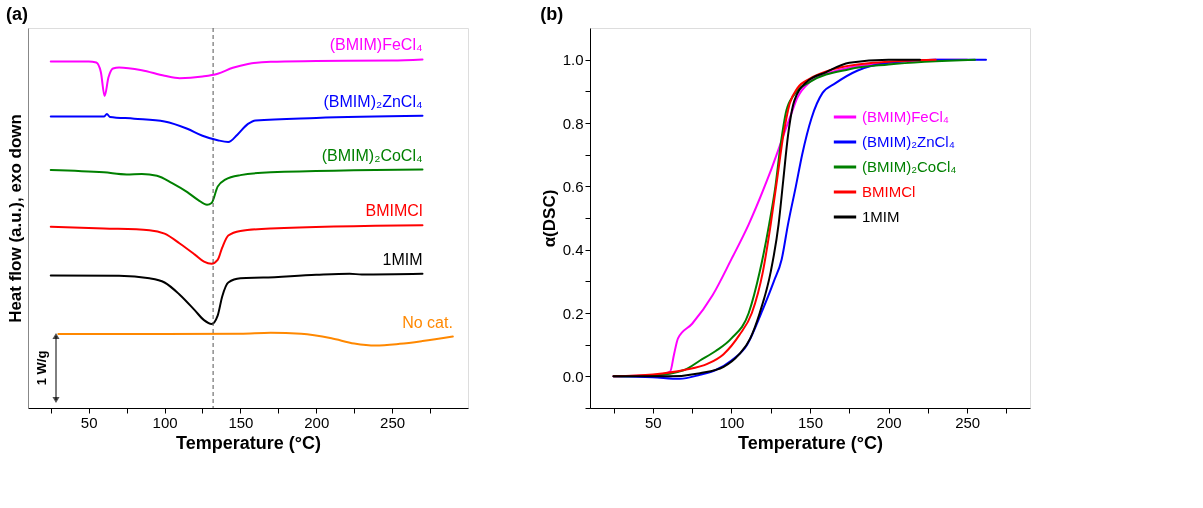 This screenshot has width=1203, height=508. What do you see at coordinates (573, 60) in the screenshot?
I see `y-tick-label: 1.0` at bounding box center [573, 60].